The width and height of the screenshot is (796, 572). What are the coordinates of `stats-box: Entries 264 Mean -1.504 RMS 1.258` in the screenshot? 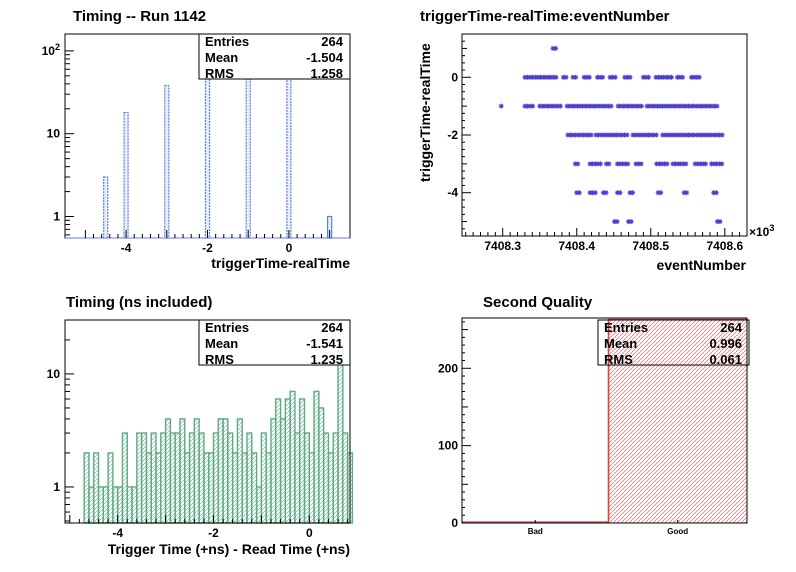 It's located at (274, 57).